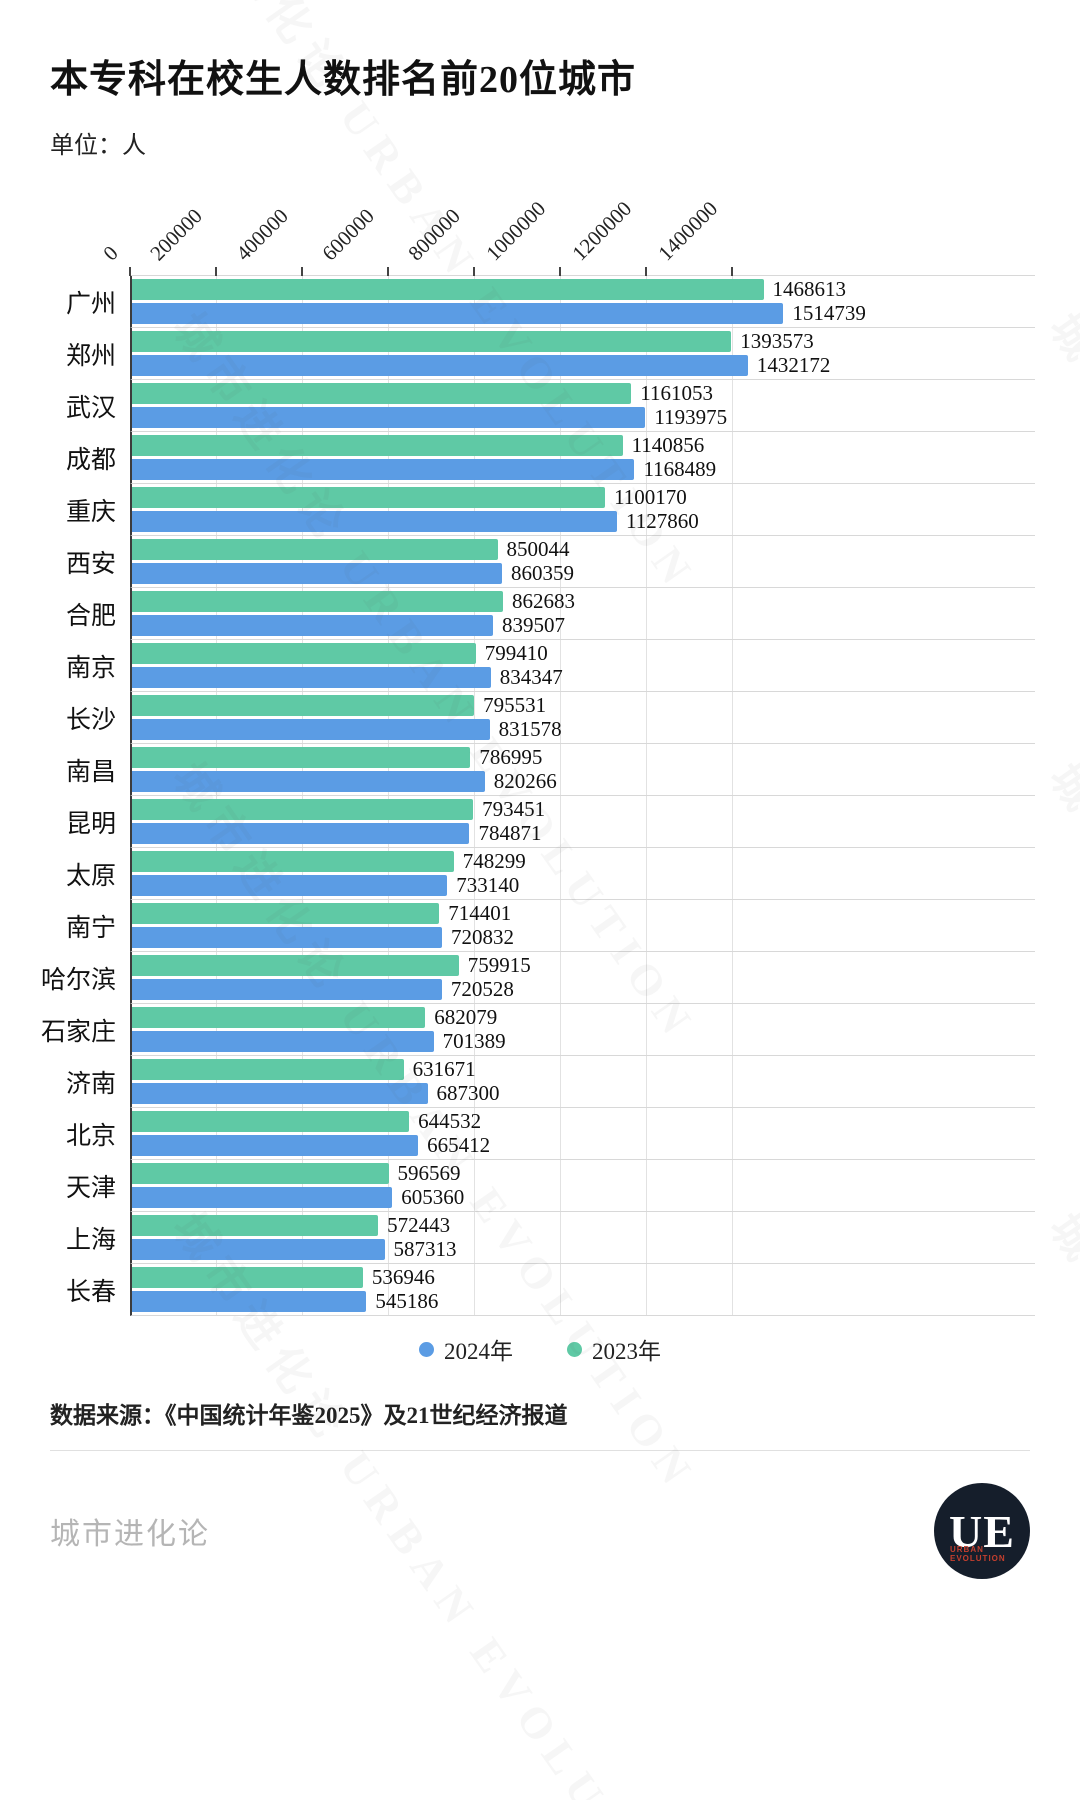  What do you see at coordinates (531, 677) in the screenshot?
I see `value-label: 834347` at bounding box center [531, 677].